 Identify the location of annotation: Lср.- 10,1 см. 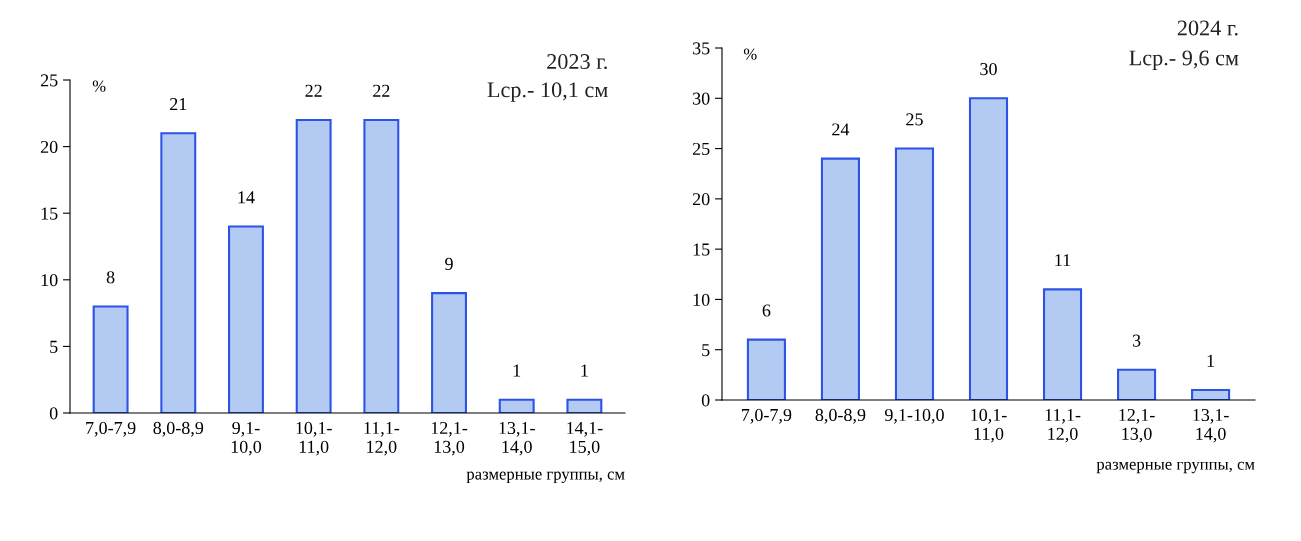
(547, 92).